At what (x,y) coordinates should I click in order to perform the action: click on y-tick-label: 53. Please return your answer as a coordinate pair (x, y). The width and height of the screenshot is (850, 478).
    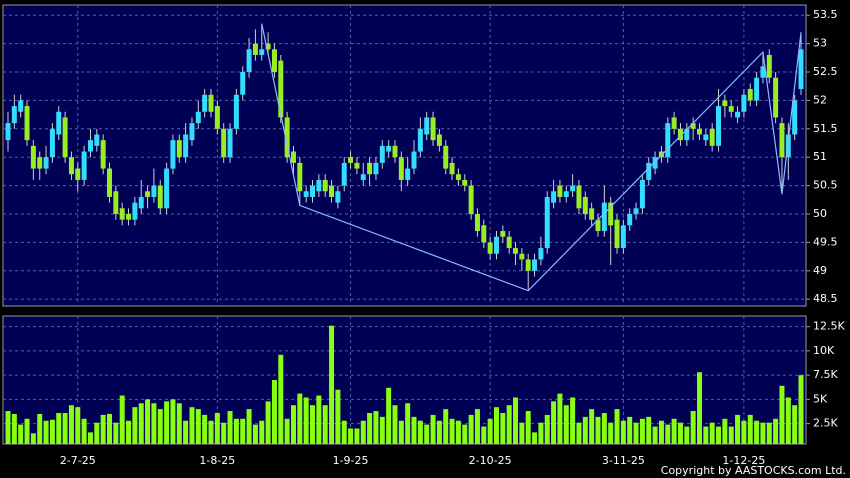
    Looking at the image, I should click on (820, 43).